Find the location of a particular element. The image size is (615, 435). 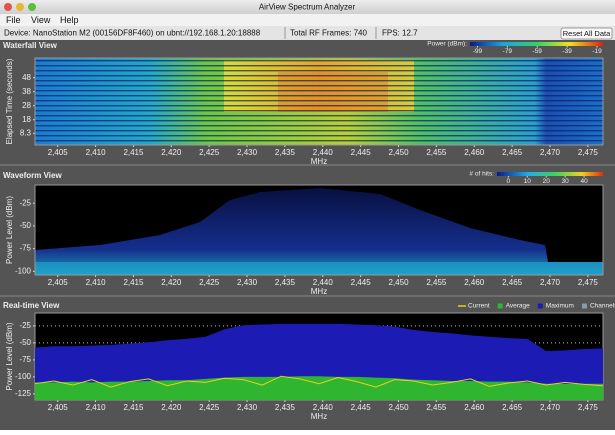

zoom-button is located at coordinates (32, 7).